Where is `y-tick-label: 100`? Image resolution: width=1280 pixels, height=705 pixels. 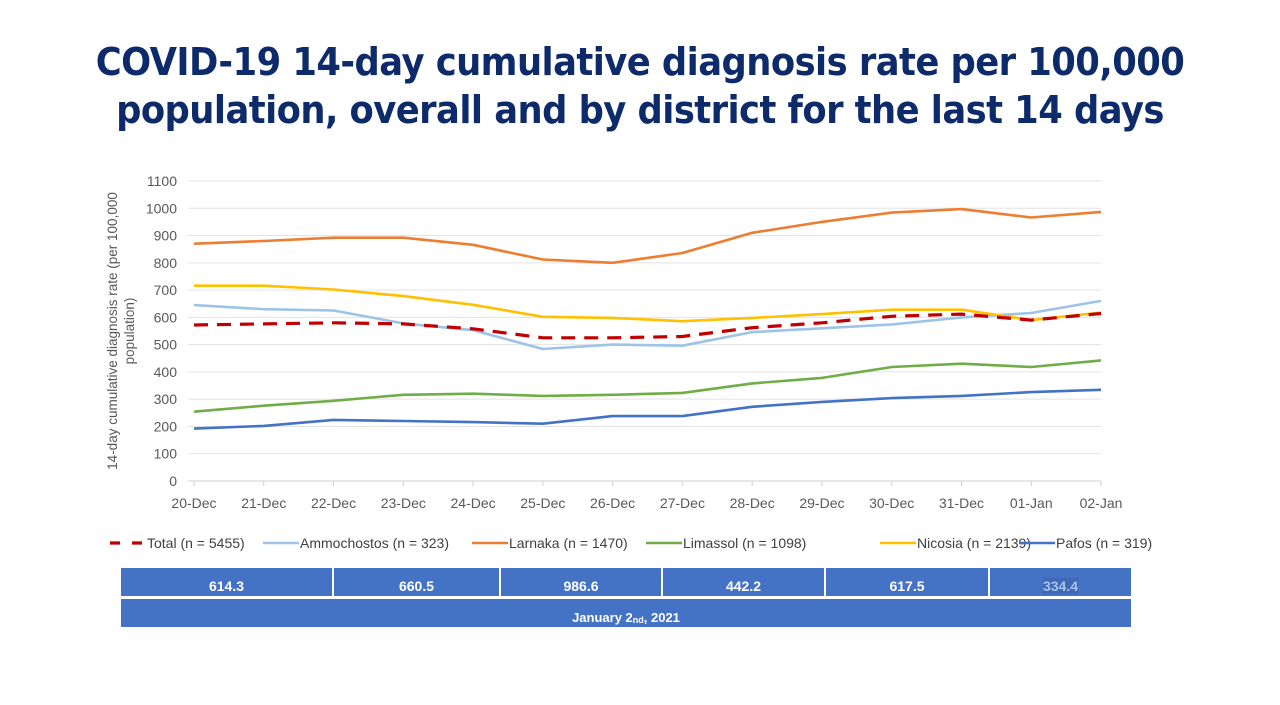
y-tick-label: 100 is located at coordinates (166, 454).